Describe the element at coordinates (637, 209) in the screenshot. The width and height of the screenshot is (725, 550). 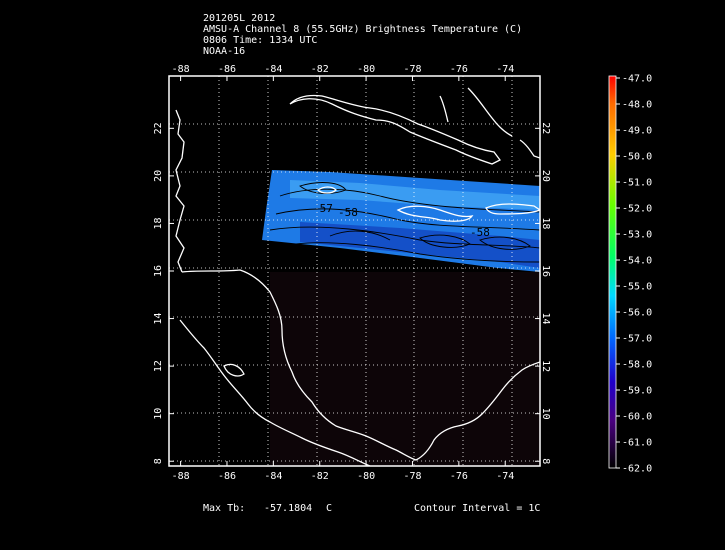
I see `colorbar-label: -52.0` at that location.